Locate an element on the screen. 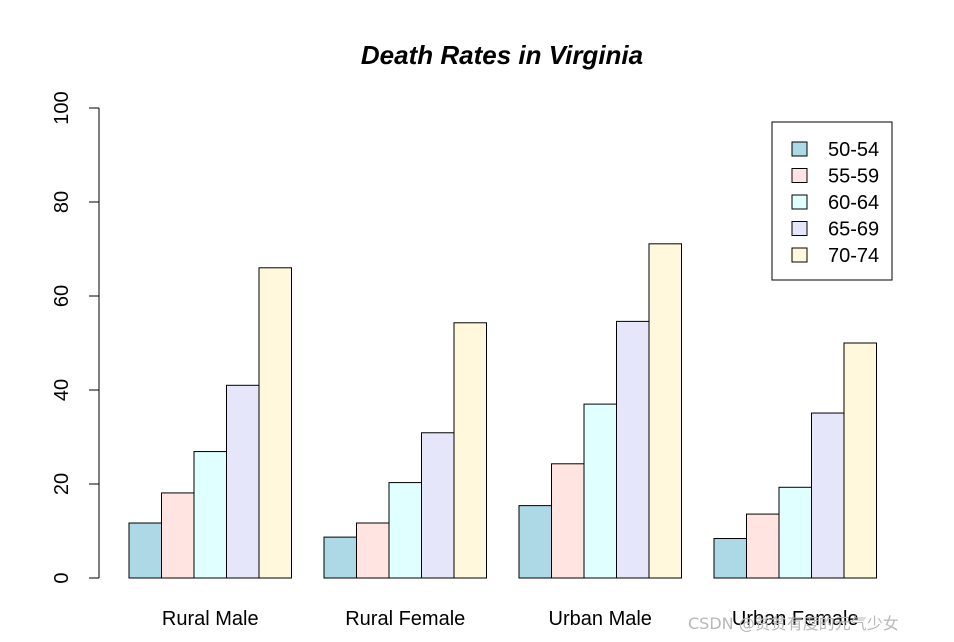  y-tick-label: 100 is located at coordinates (62, 107).